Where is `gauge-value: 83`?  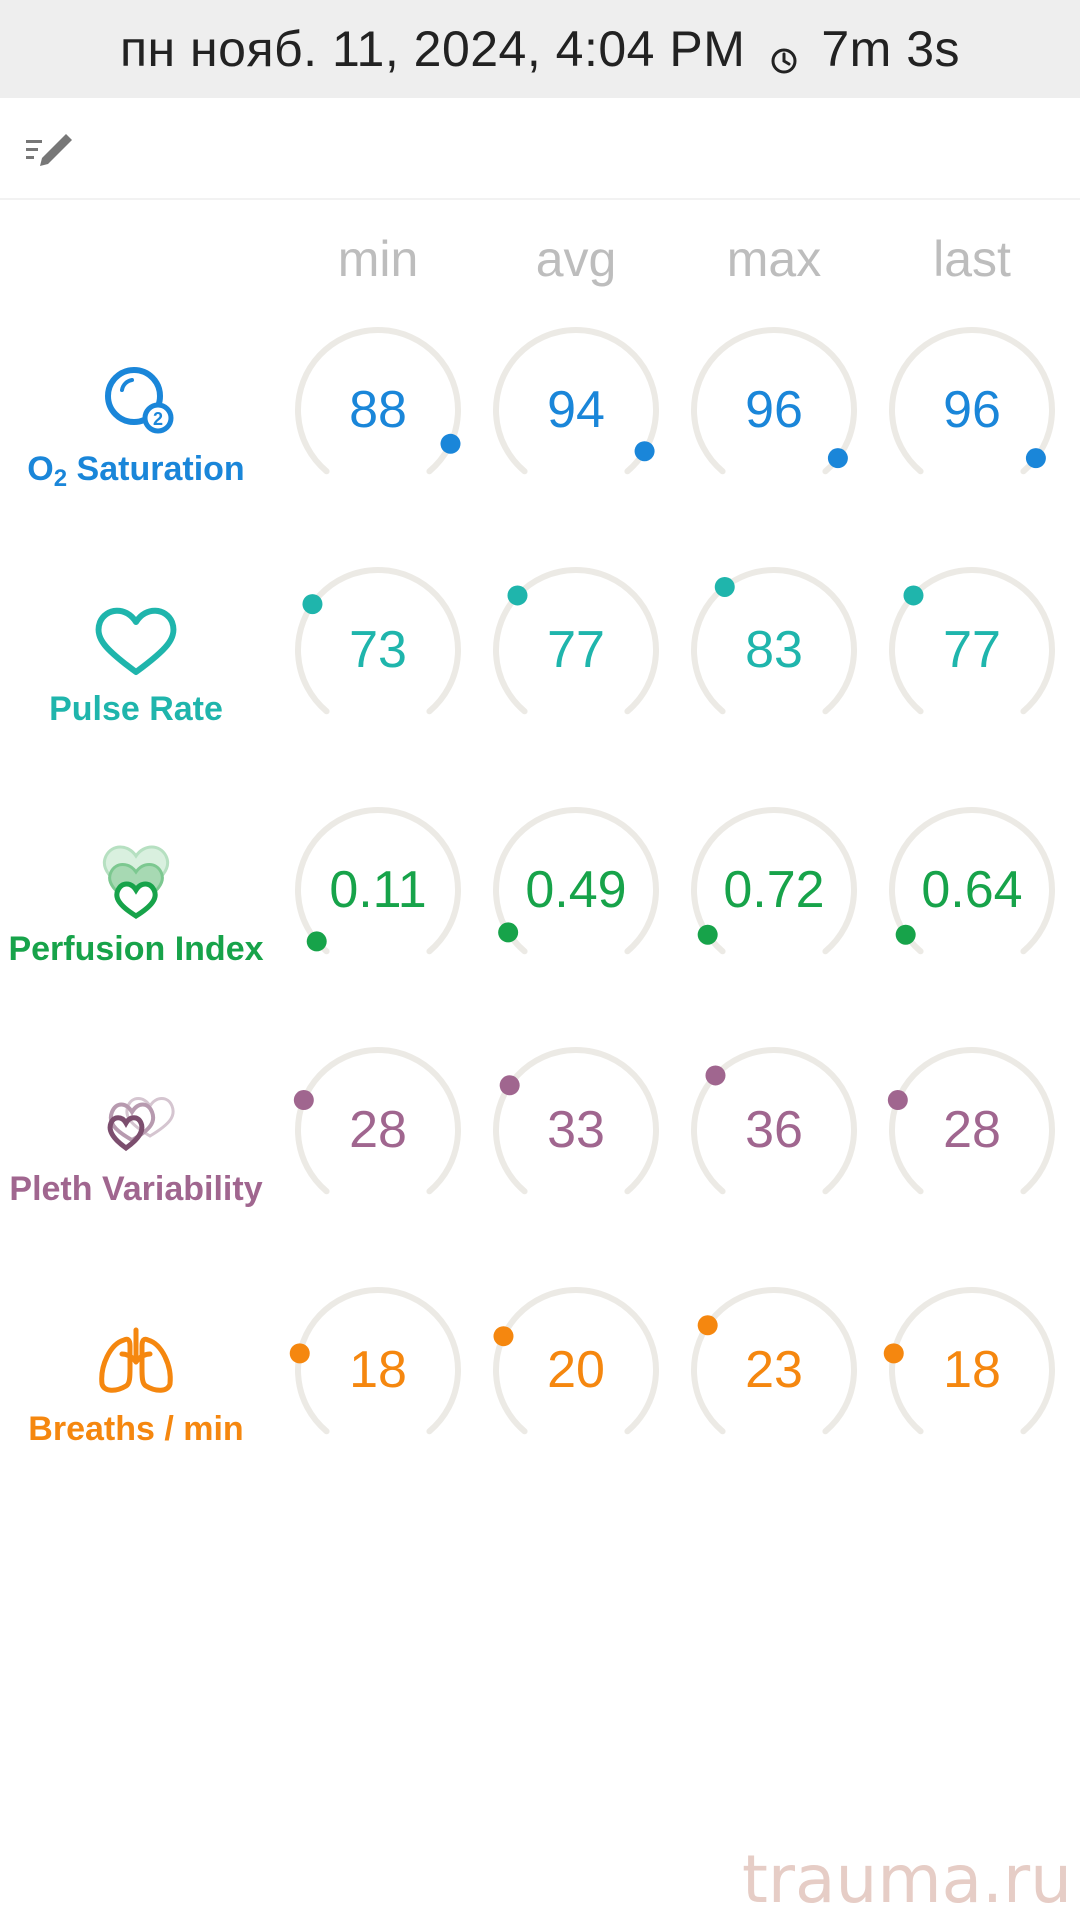 gauge-value: 83 is located at coordinates (774, 650).